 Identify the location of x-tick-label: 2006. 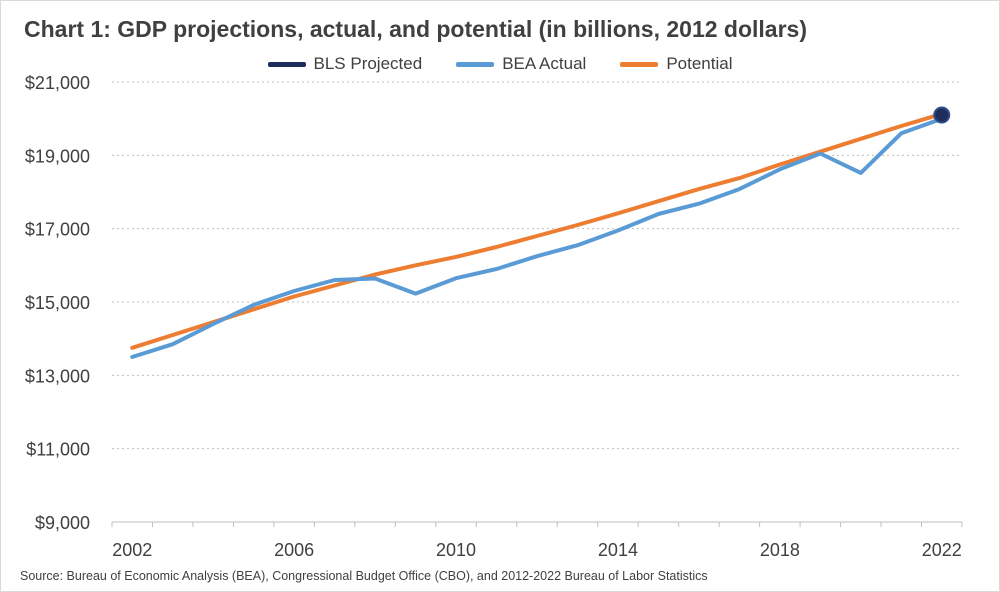
(294, 550).